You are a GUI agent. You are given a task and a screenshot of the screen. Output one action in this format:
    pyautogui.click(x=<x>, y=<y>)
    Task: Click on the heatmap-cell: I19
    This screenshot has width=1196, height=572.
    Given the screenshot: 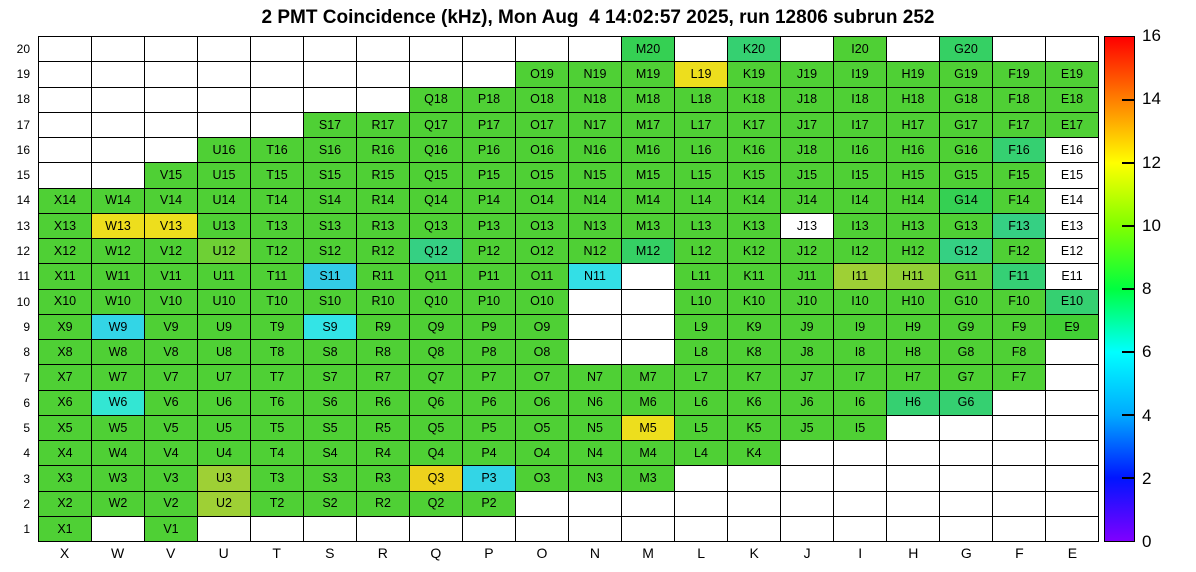 What is the action you would take?
    pyautogui.click(x=860, y=75)
    